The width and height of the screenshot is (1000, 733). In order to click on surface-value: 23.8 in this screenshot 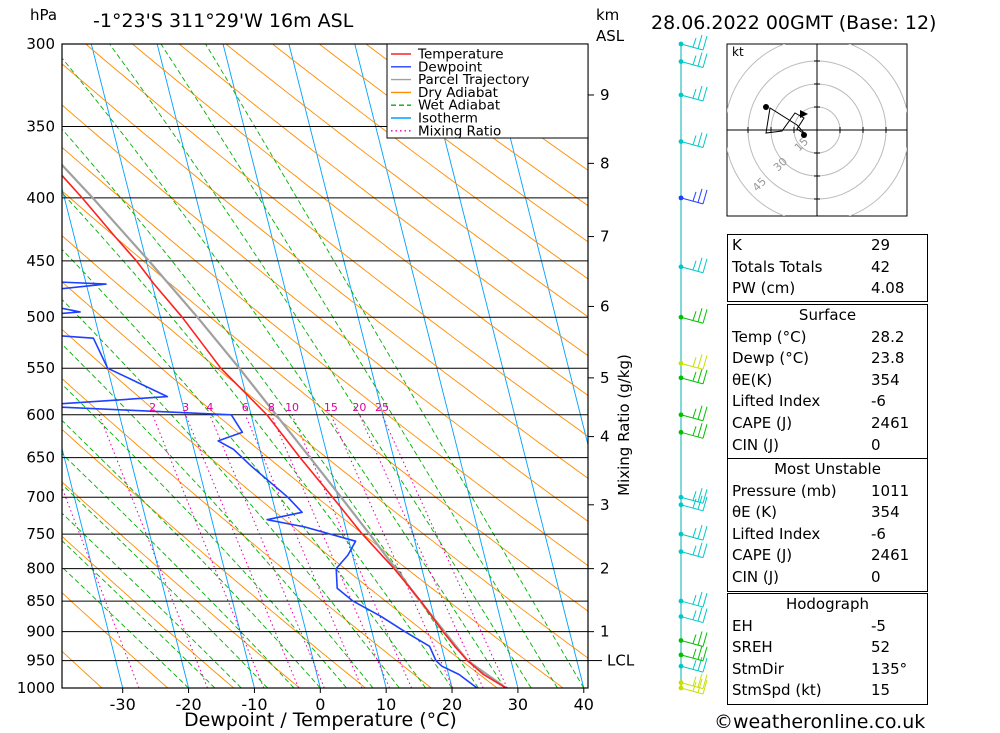, I will do `click(888, 358)`.